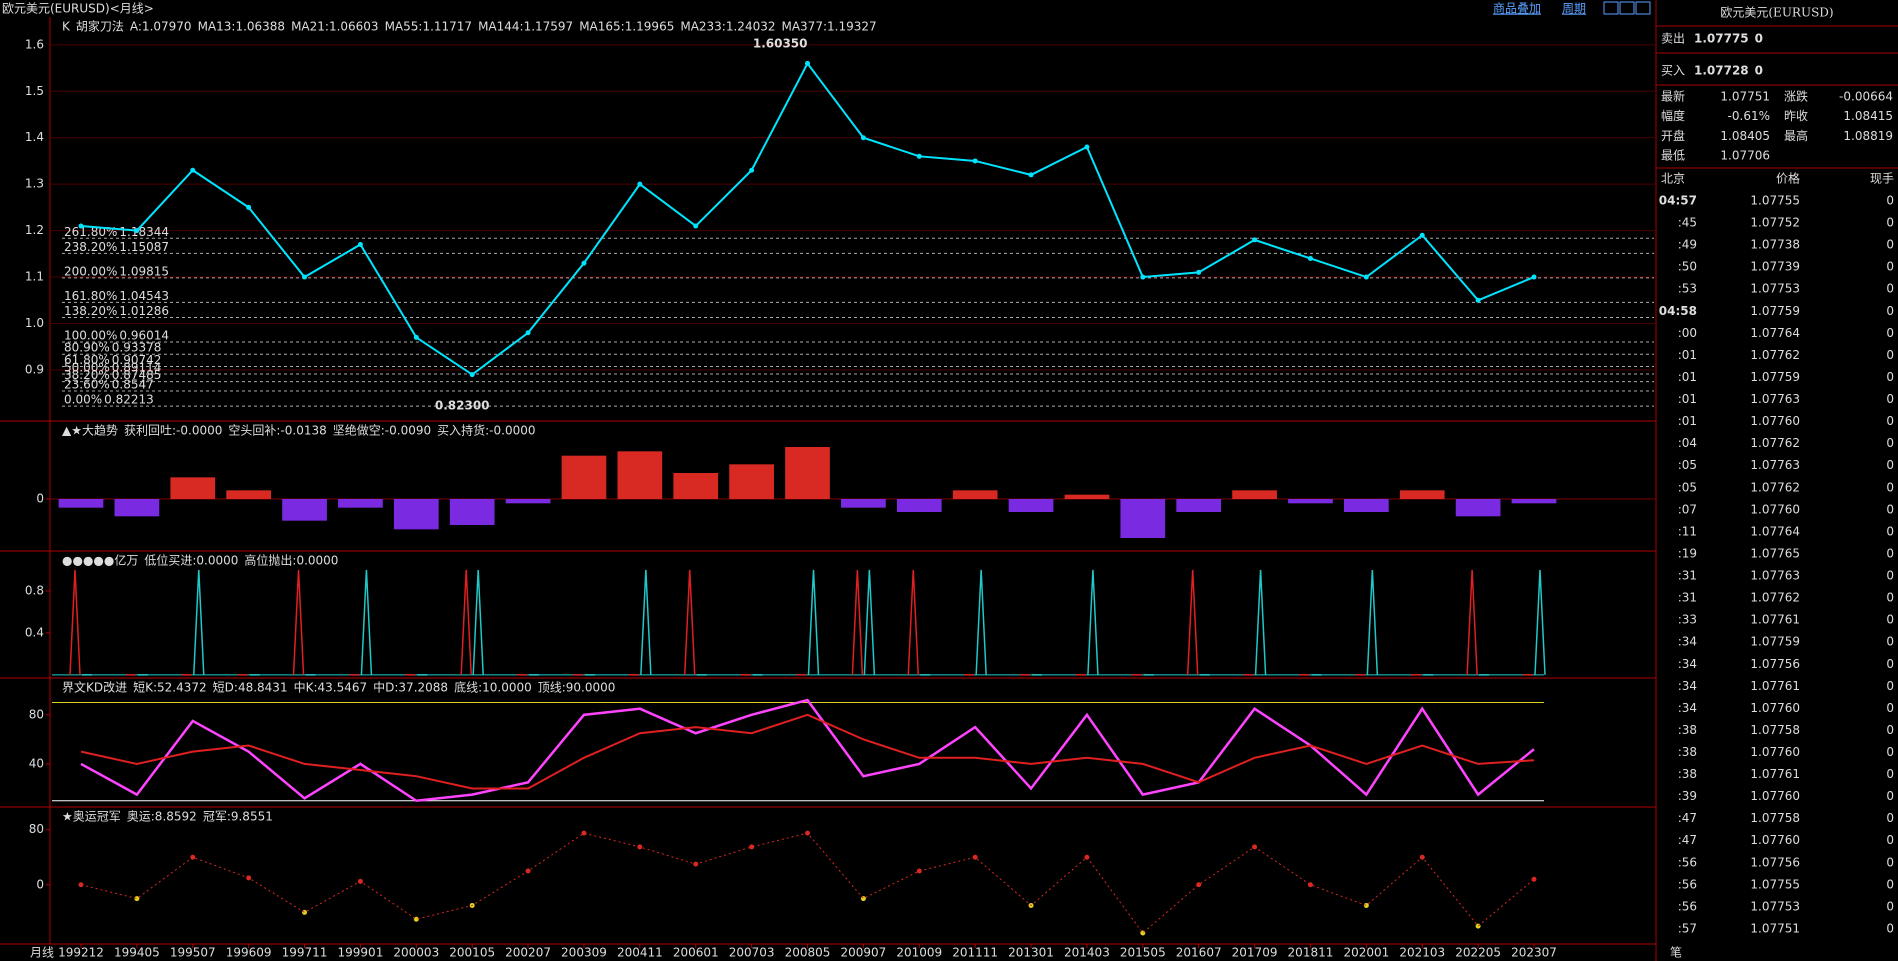 Image resolution: width=1898 pixels, height=961 pixels. I want to click on tick-price: 1.07759, so click(1775, 311).